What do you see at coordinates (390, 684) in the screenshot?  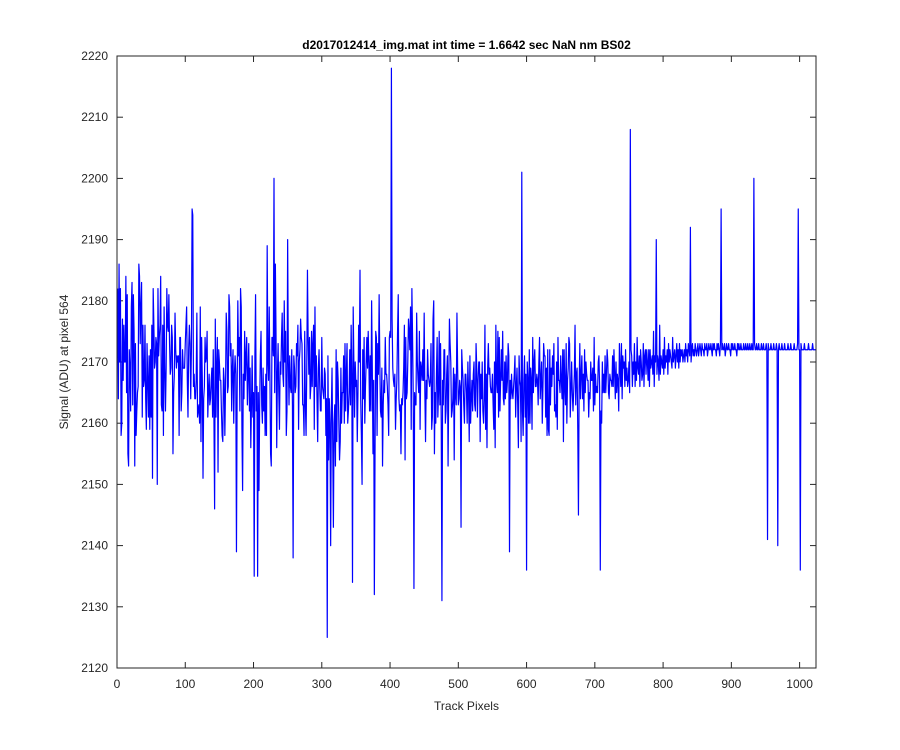 I see `x-tick-label: 400` at bounding box center [390, 684].